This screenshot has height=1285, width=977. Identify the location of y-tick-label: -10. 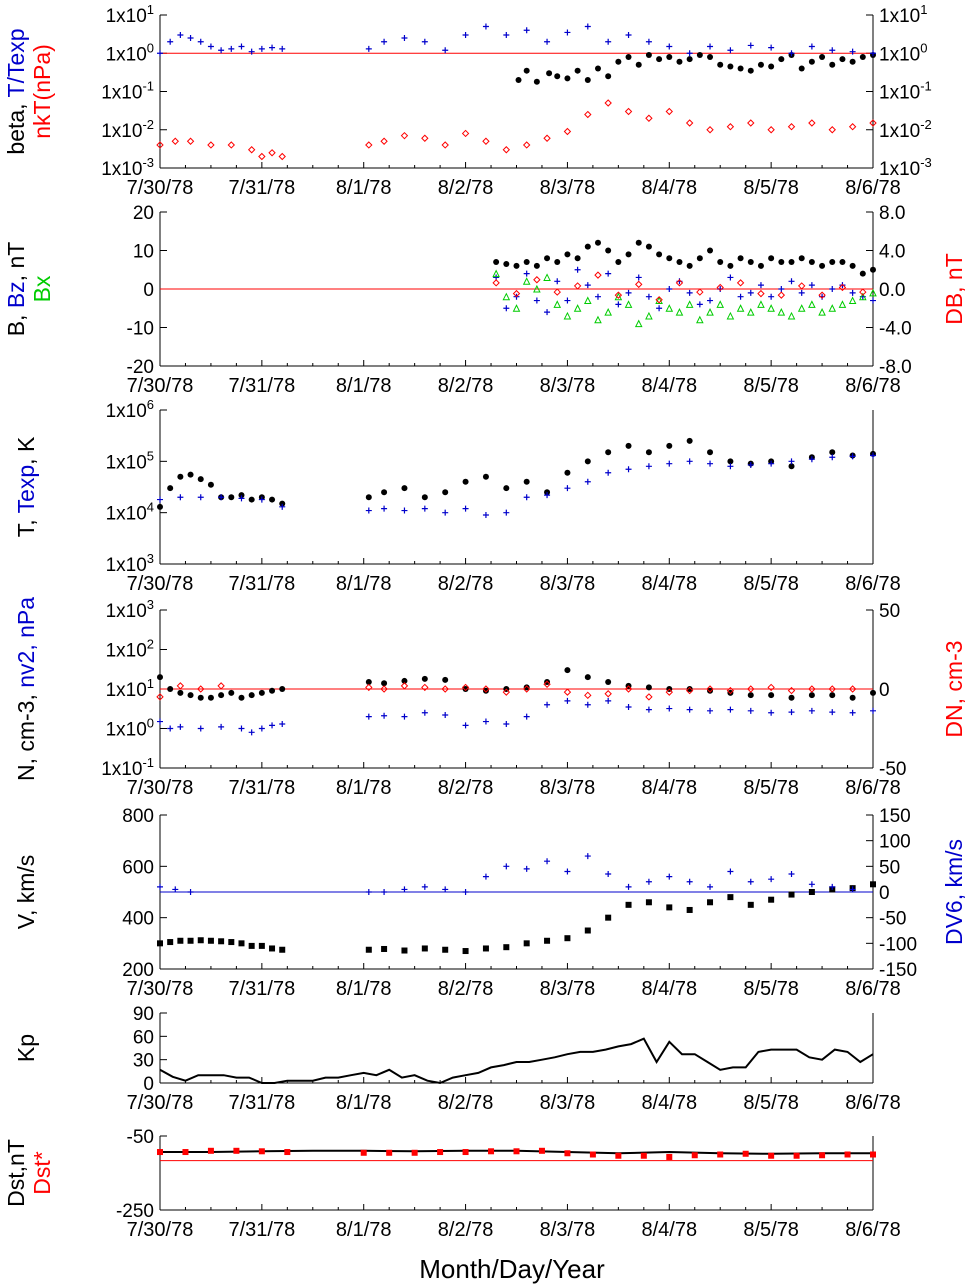
(140, 329).